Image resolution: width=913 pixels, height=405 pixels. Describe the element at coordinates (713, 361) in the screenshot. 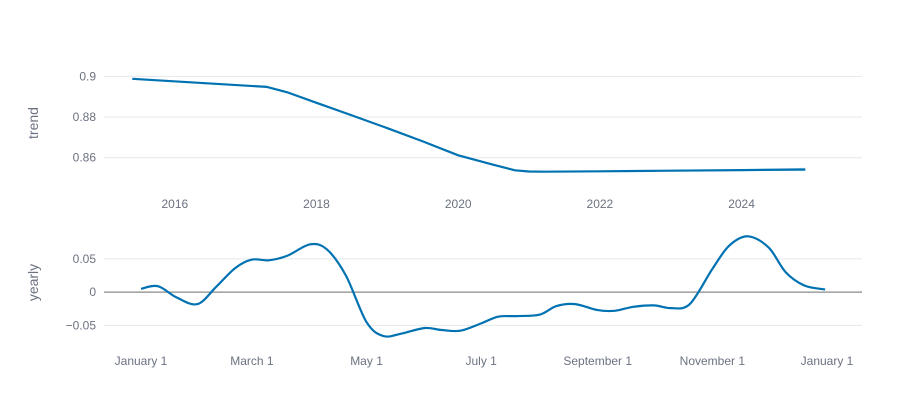

I see `yearly-x-tick-label: November 1` at that location.